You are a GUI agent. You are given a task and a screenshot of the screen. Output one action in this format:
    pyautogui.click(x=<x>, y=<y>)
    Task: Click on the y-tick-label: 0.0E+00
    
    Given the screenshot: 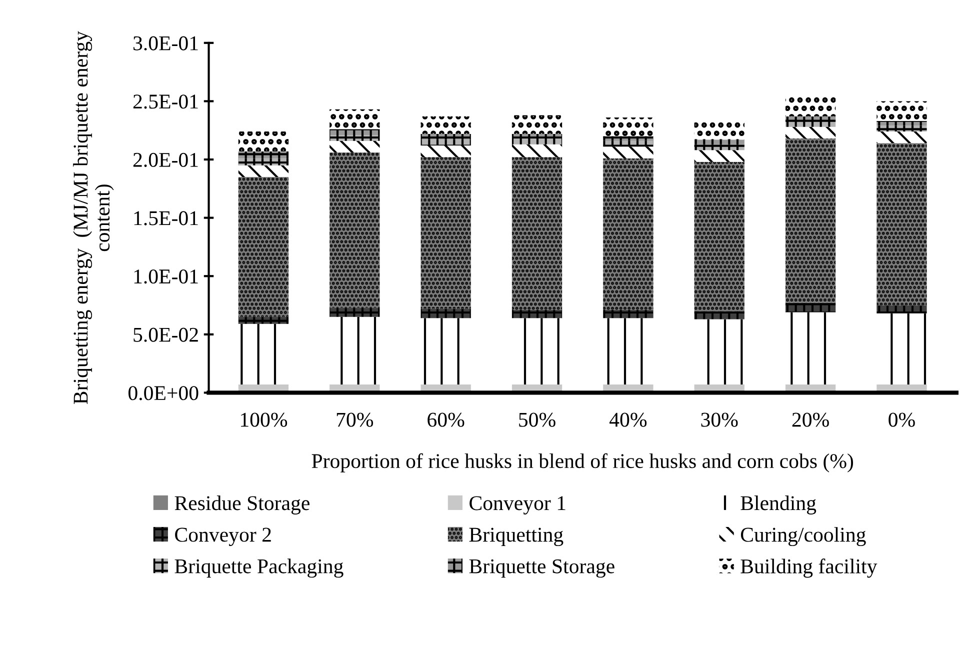 What is the action you would take?
    pyautogui.click(x=163, y=393)
    